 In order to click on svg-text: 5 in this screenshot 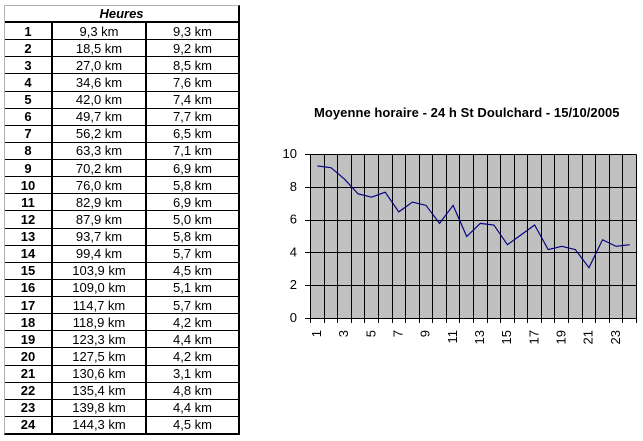, I will do `click(370, 333)`.